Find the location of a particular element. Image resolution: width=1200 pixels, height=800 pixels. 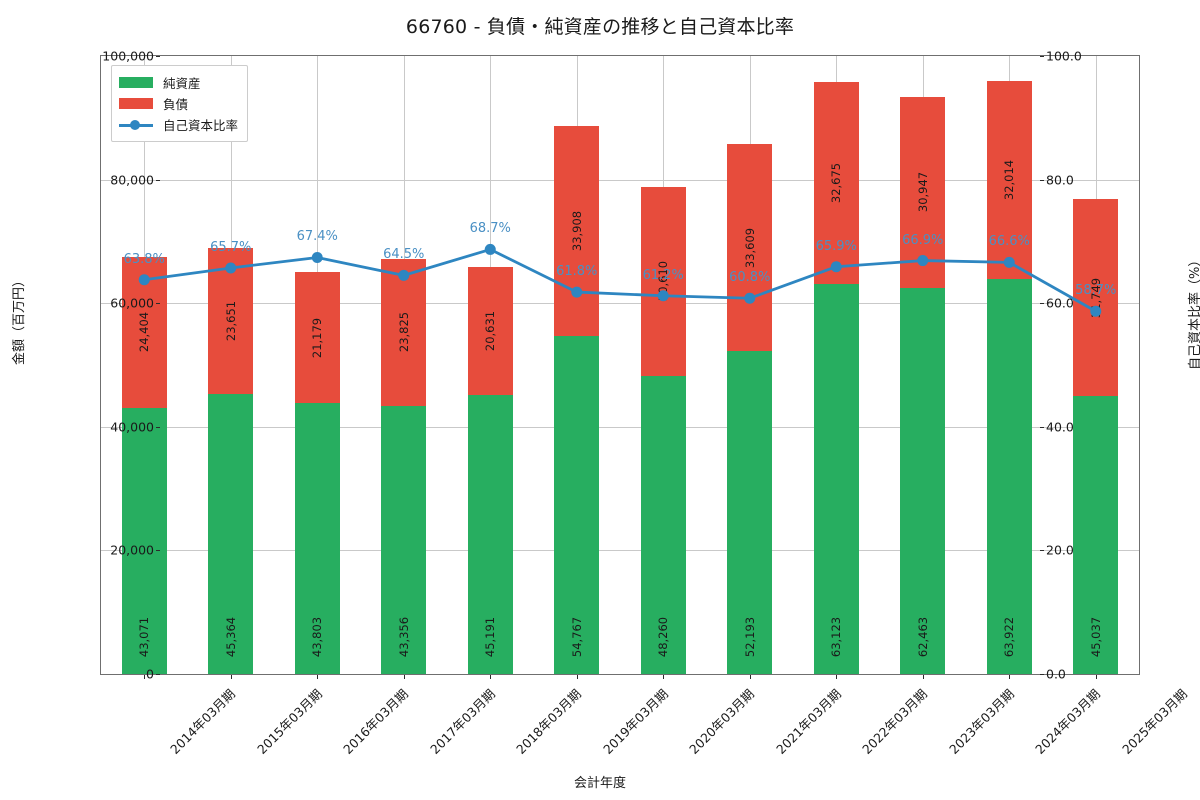

page-title: 66760 - 負債・純資産の推移と自己資本比率 is located at coordinates (600, 27).